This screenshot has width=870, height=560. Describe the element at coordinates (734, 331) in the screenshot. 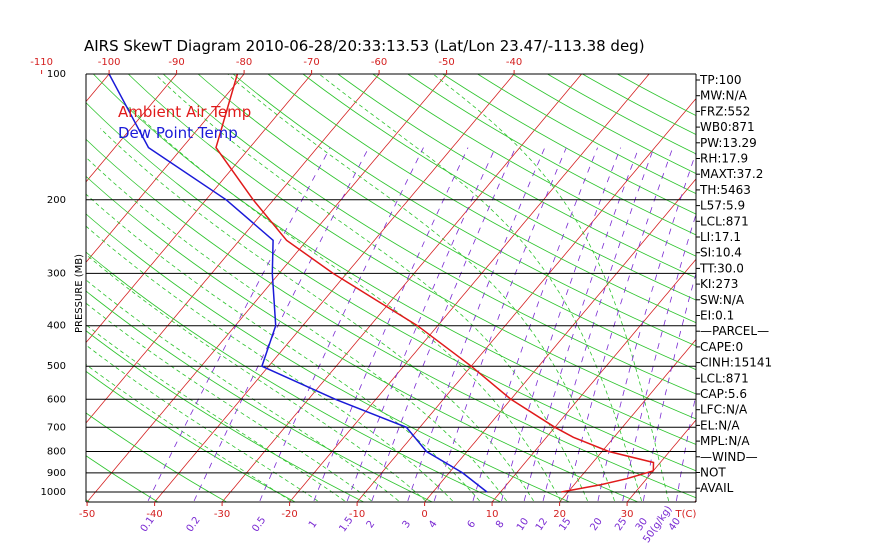

I see `stability-index-label: —PARCEL—` at that location.